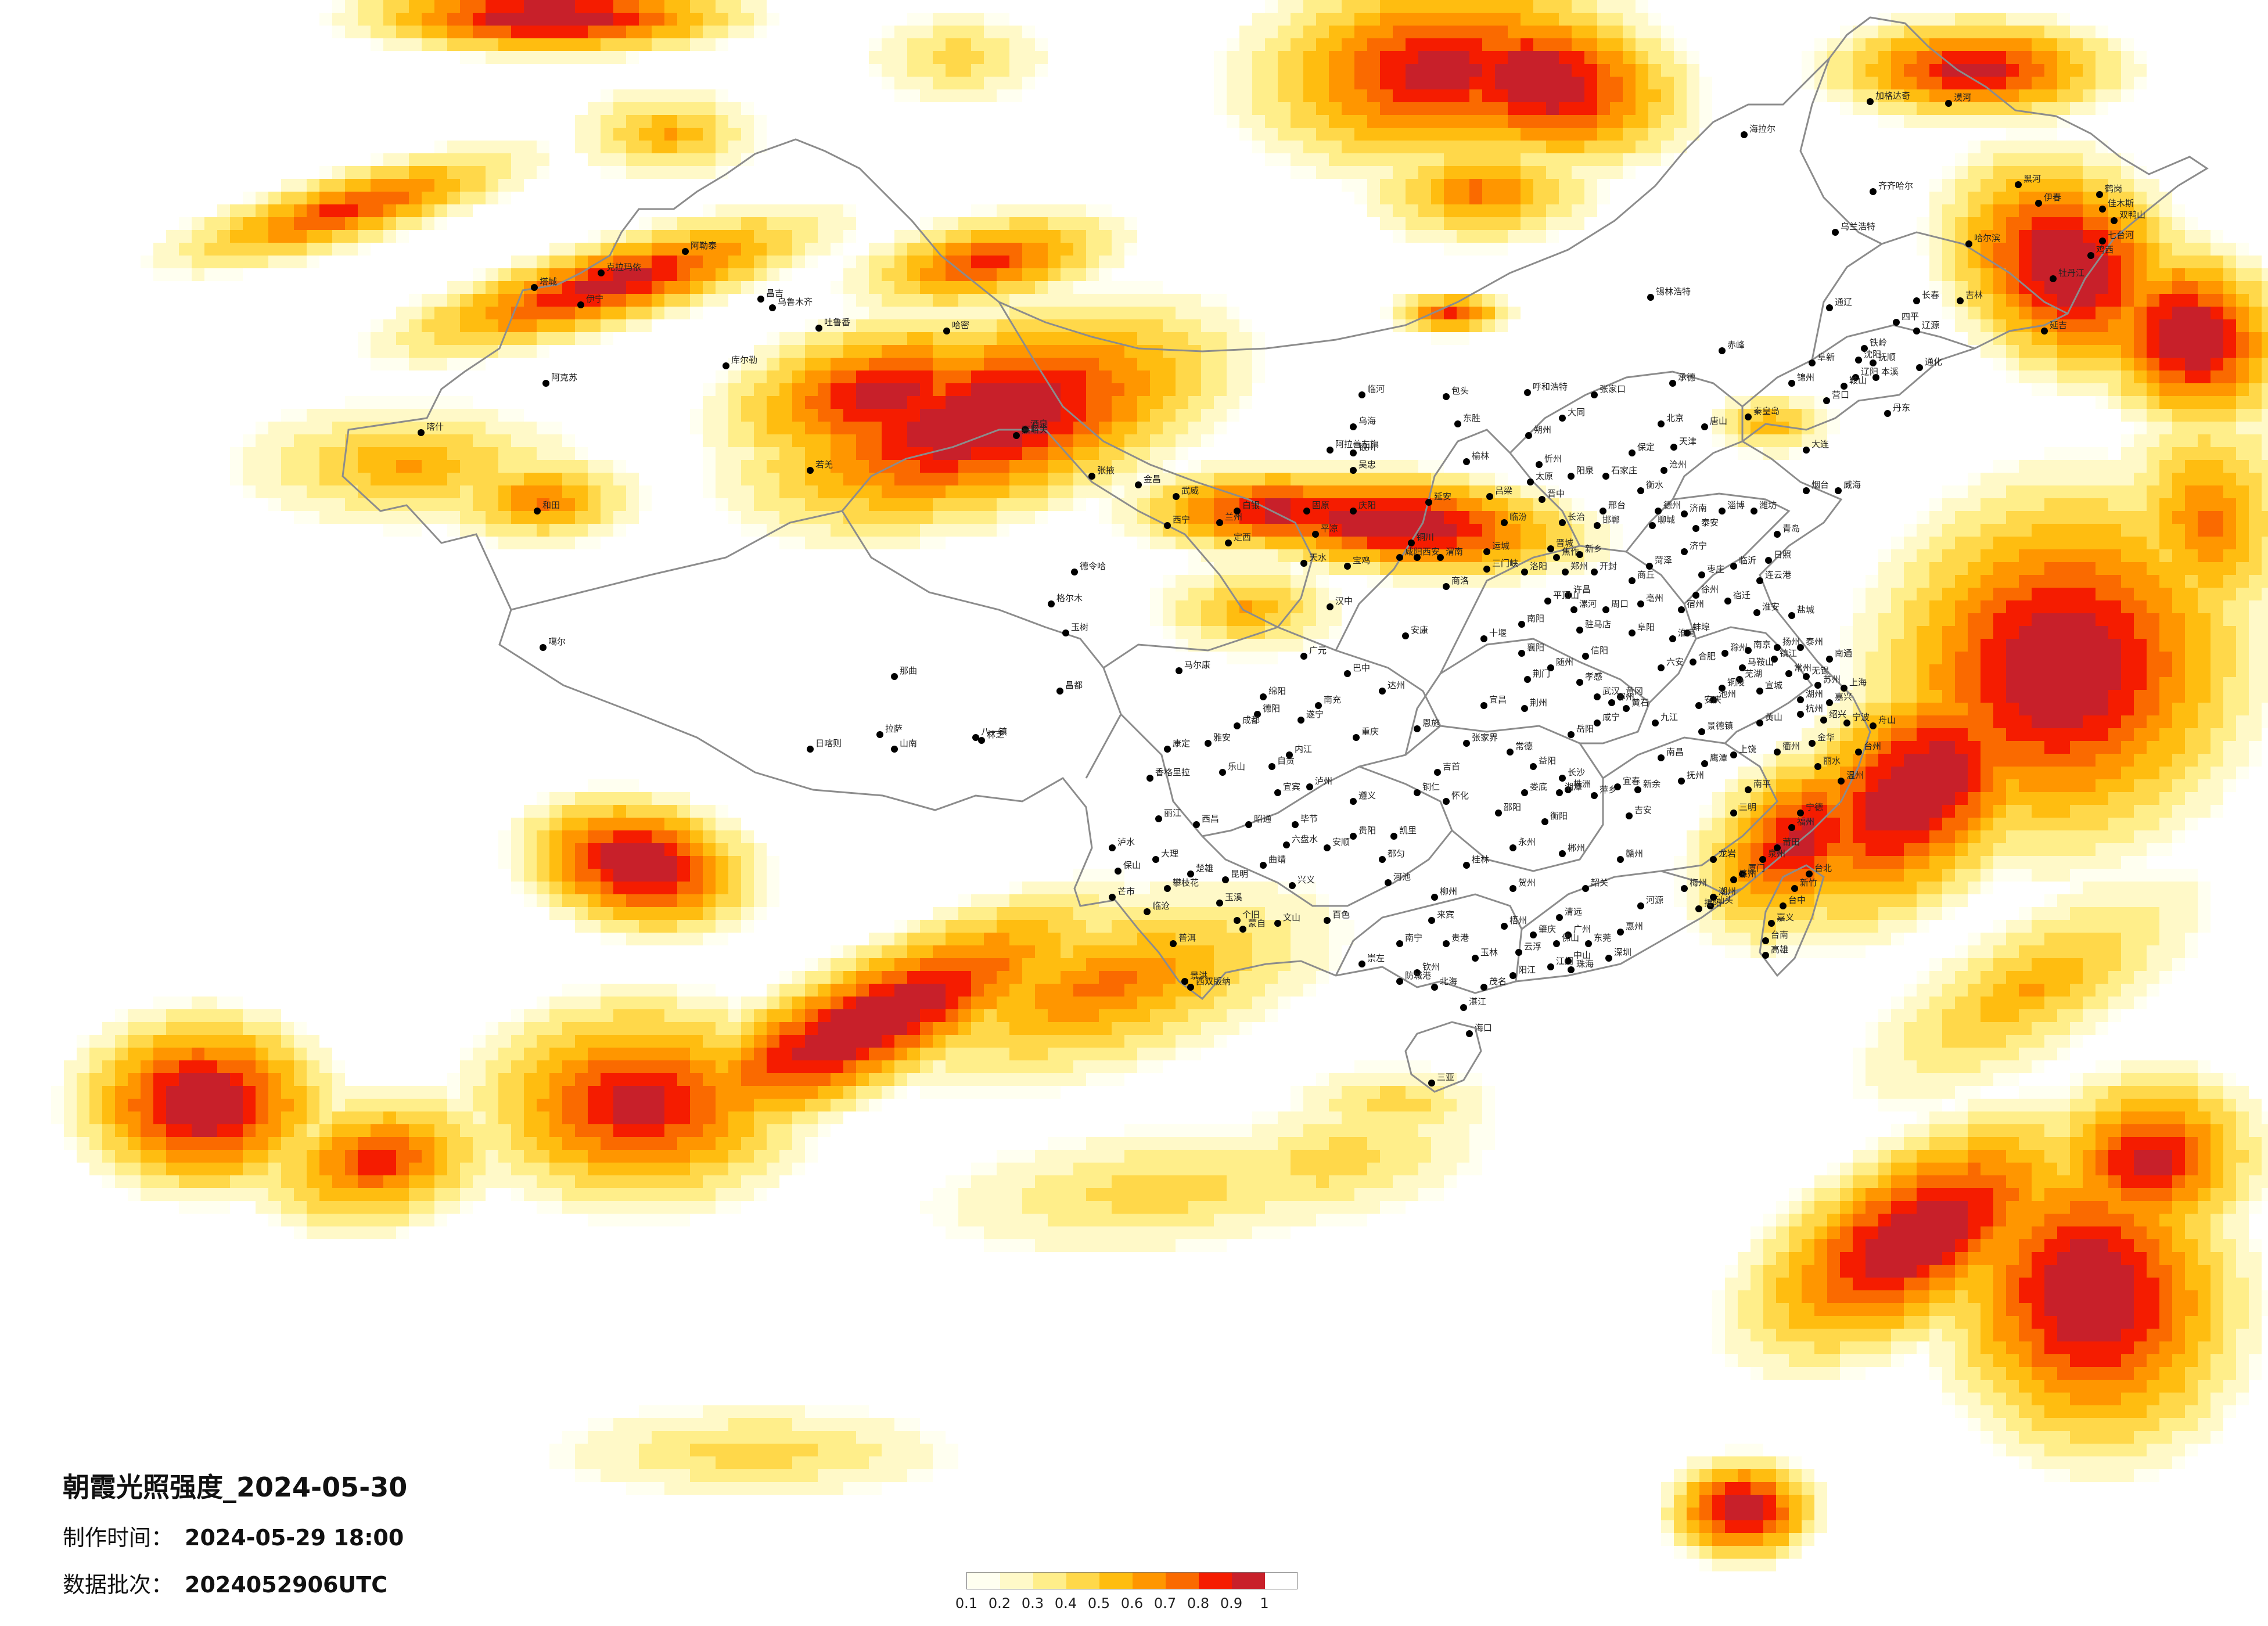 The width and height of the screenshot is (2268, 1626). Describe the element at coordinates (824, 465) in the screenshot. I see `city-label: 若羌` at that location.